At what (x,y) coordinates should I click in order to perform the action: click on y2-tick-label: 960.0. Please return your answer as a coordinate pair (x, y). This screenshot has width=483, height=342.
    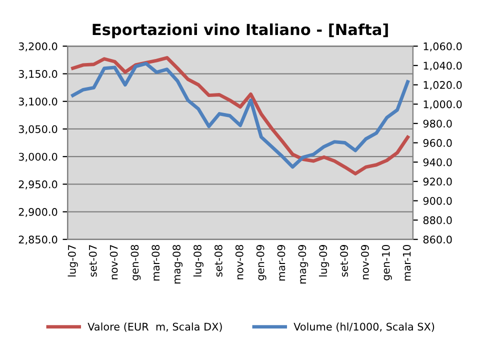
    Looking at the image, I should click on (437, 143).